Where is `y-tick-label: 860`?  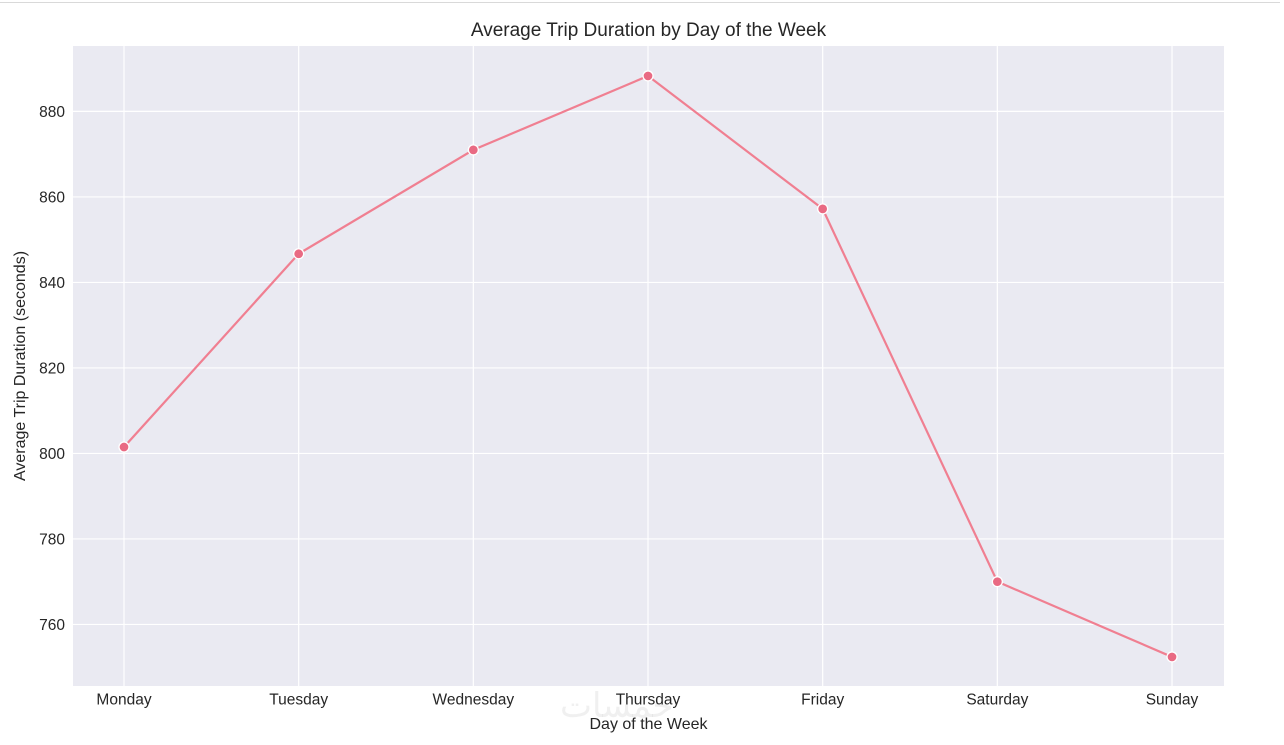
y-tick-label: 860 is located at coordinates (52, 197).